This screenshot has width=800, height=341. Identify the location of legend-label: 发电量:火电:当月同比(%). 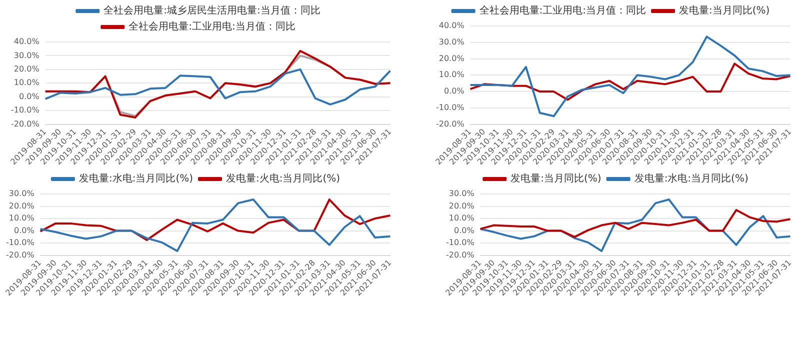
(283, 178).